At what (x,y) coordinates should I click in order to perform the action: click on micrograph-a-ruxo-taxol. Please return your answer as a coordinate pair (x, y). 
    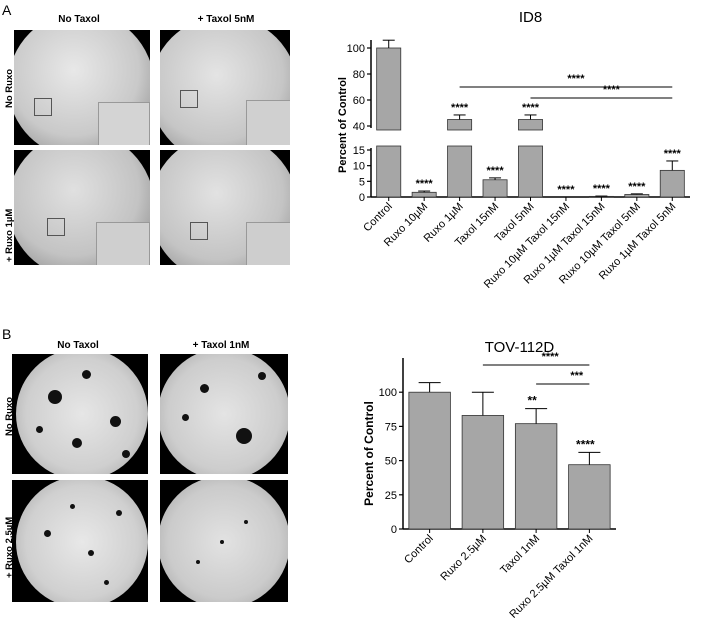
    Looking at the image, I should click on (225, 207).